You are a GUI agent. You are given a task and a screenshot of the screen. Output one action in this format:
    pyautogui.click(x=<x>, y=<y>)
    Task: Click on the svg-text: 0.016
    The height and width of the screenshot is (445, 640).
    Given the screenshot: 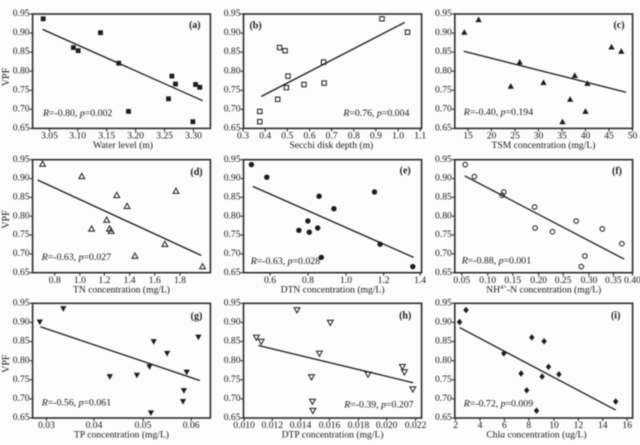 What is the action you would take?
    pyautogui.click(x=330, y=425)
    